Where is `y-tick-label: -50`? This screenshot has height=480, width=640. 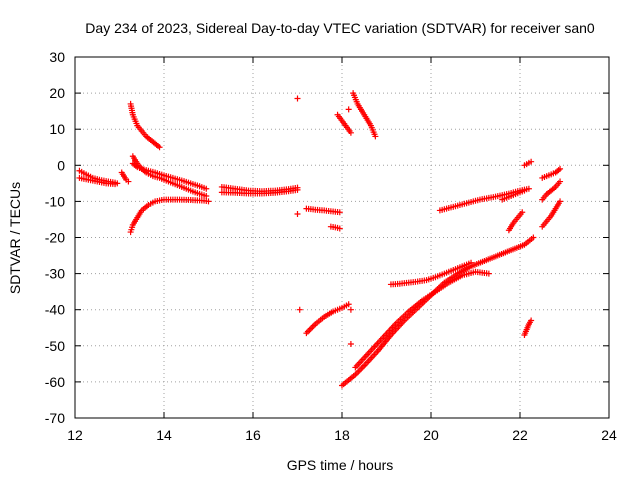 y-tick-label: -50 is located at coordinates (55, 346).